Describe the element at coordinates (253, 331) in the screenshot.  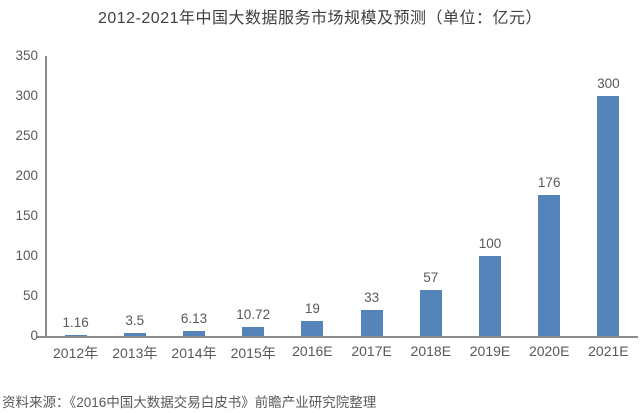
I see `bar-2015年` at that location.